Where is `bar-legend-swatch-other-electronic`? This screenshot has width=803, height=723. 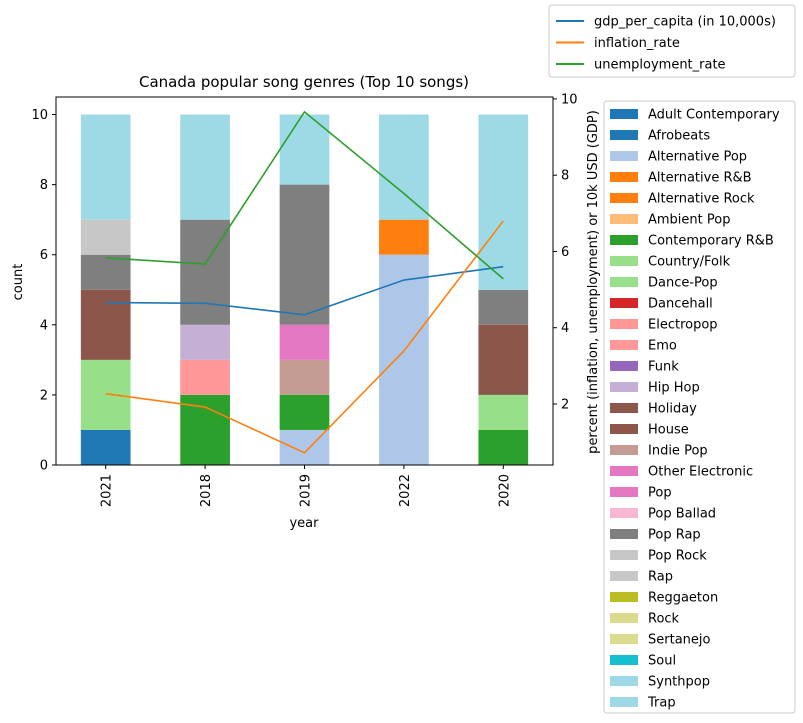 bar-legend-swatch-other-electronic is located at coordinates (624, 471).